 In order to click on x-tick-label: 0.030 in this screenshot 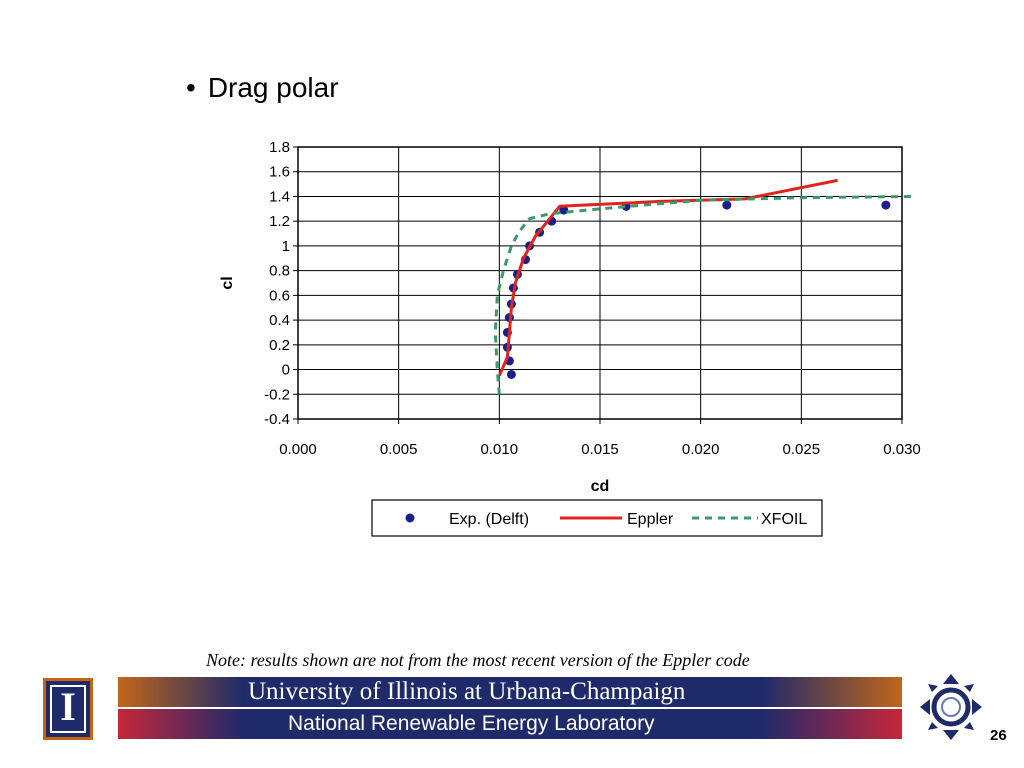, I will do `click(902, 449)`.